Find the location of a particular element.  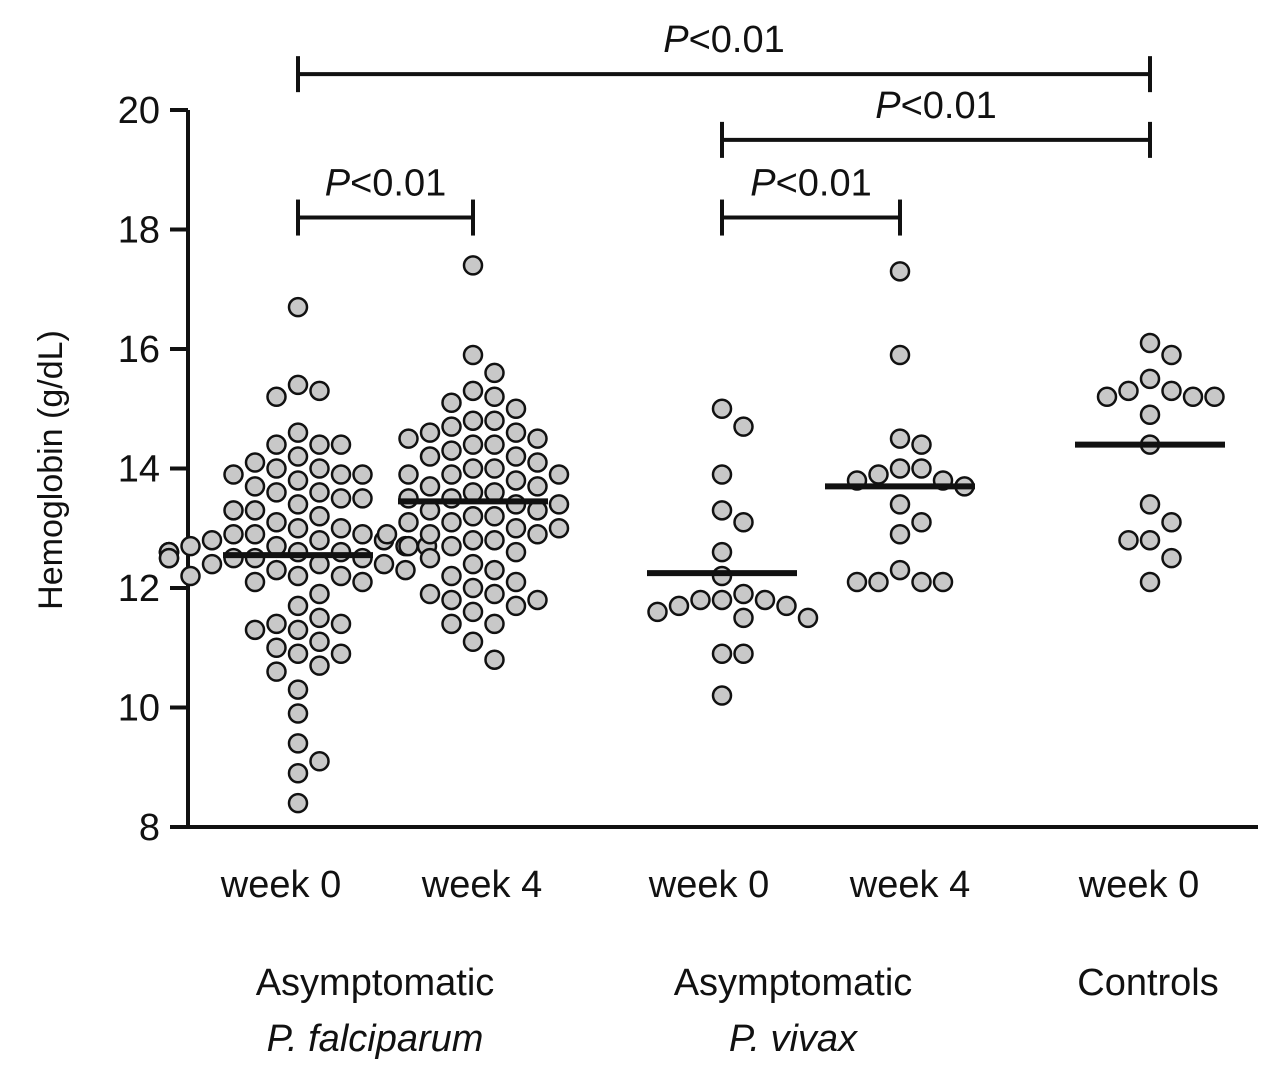

p-symbol: P is located at coordinates (763, 184).